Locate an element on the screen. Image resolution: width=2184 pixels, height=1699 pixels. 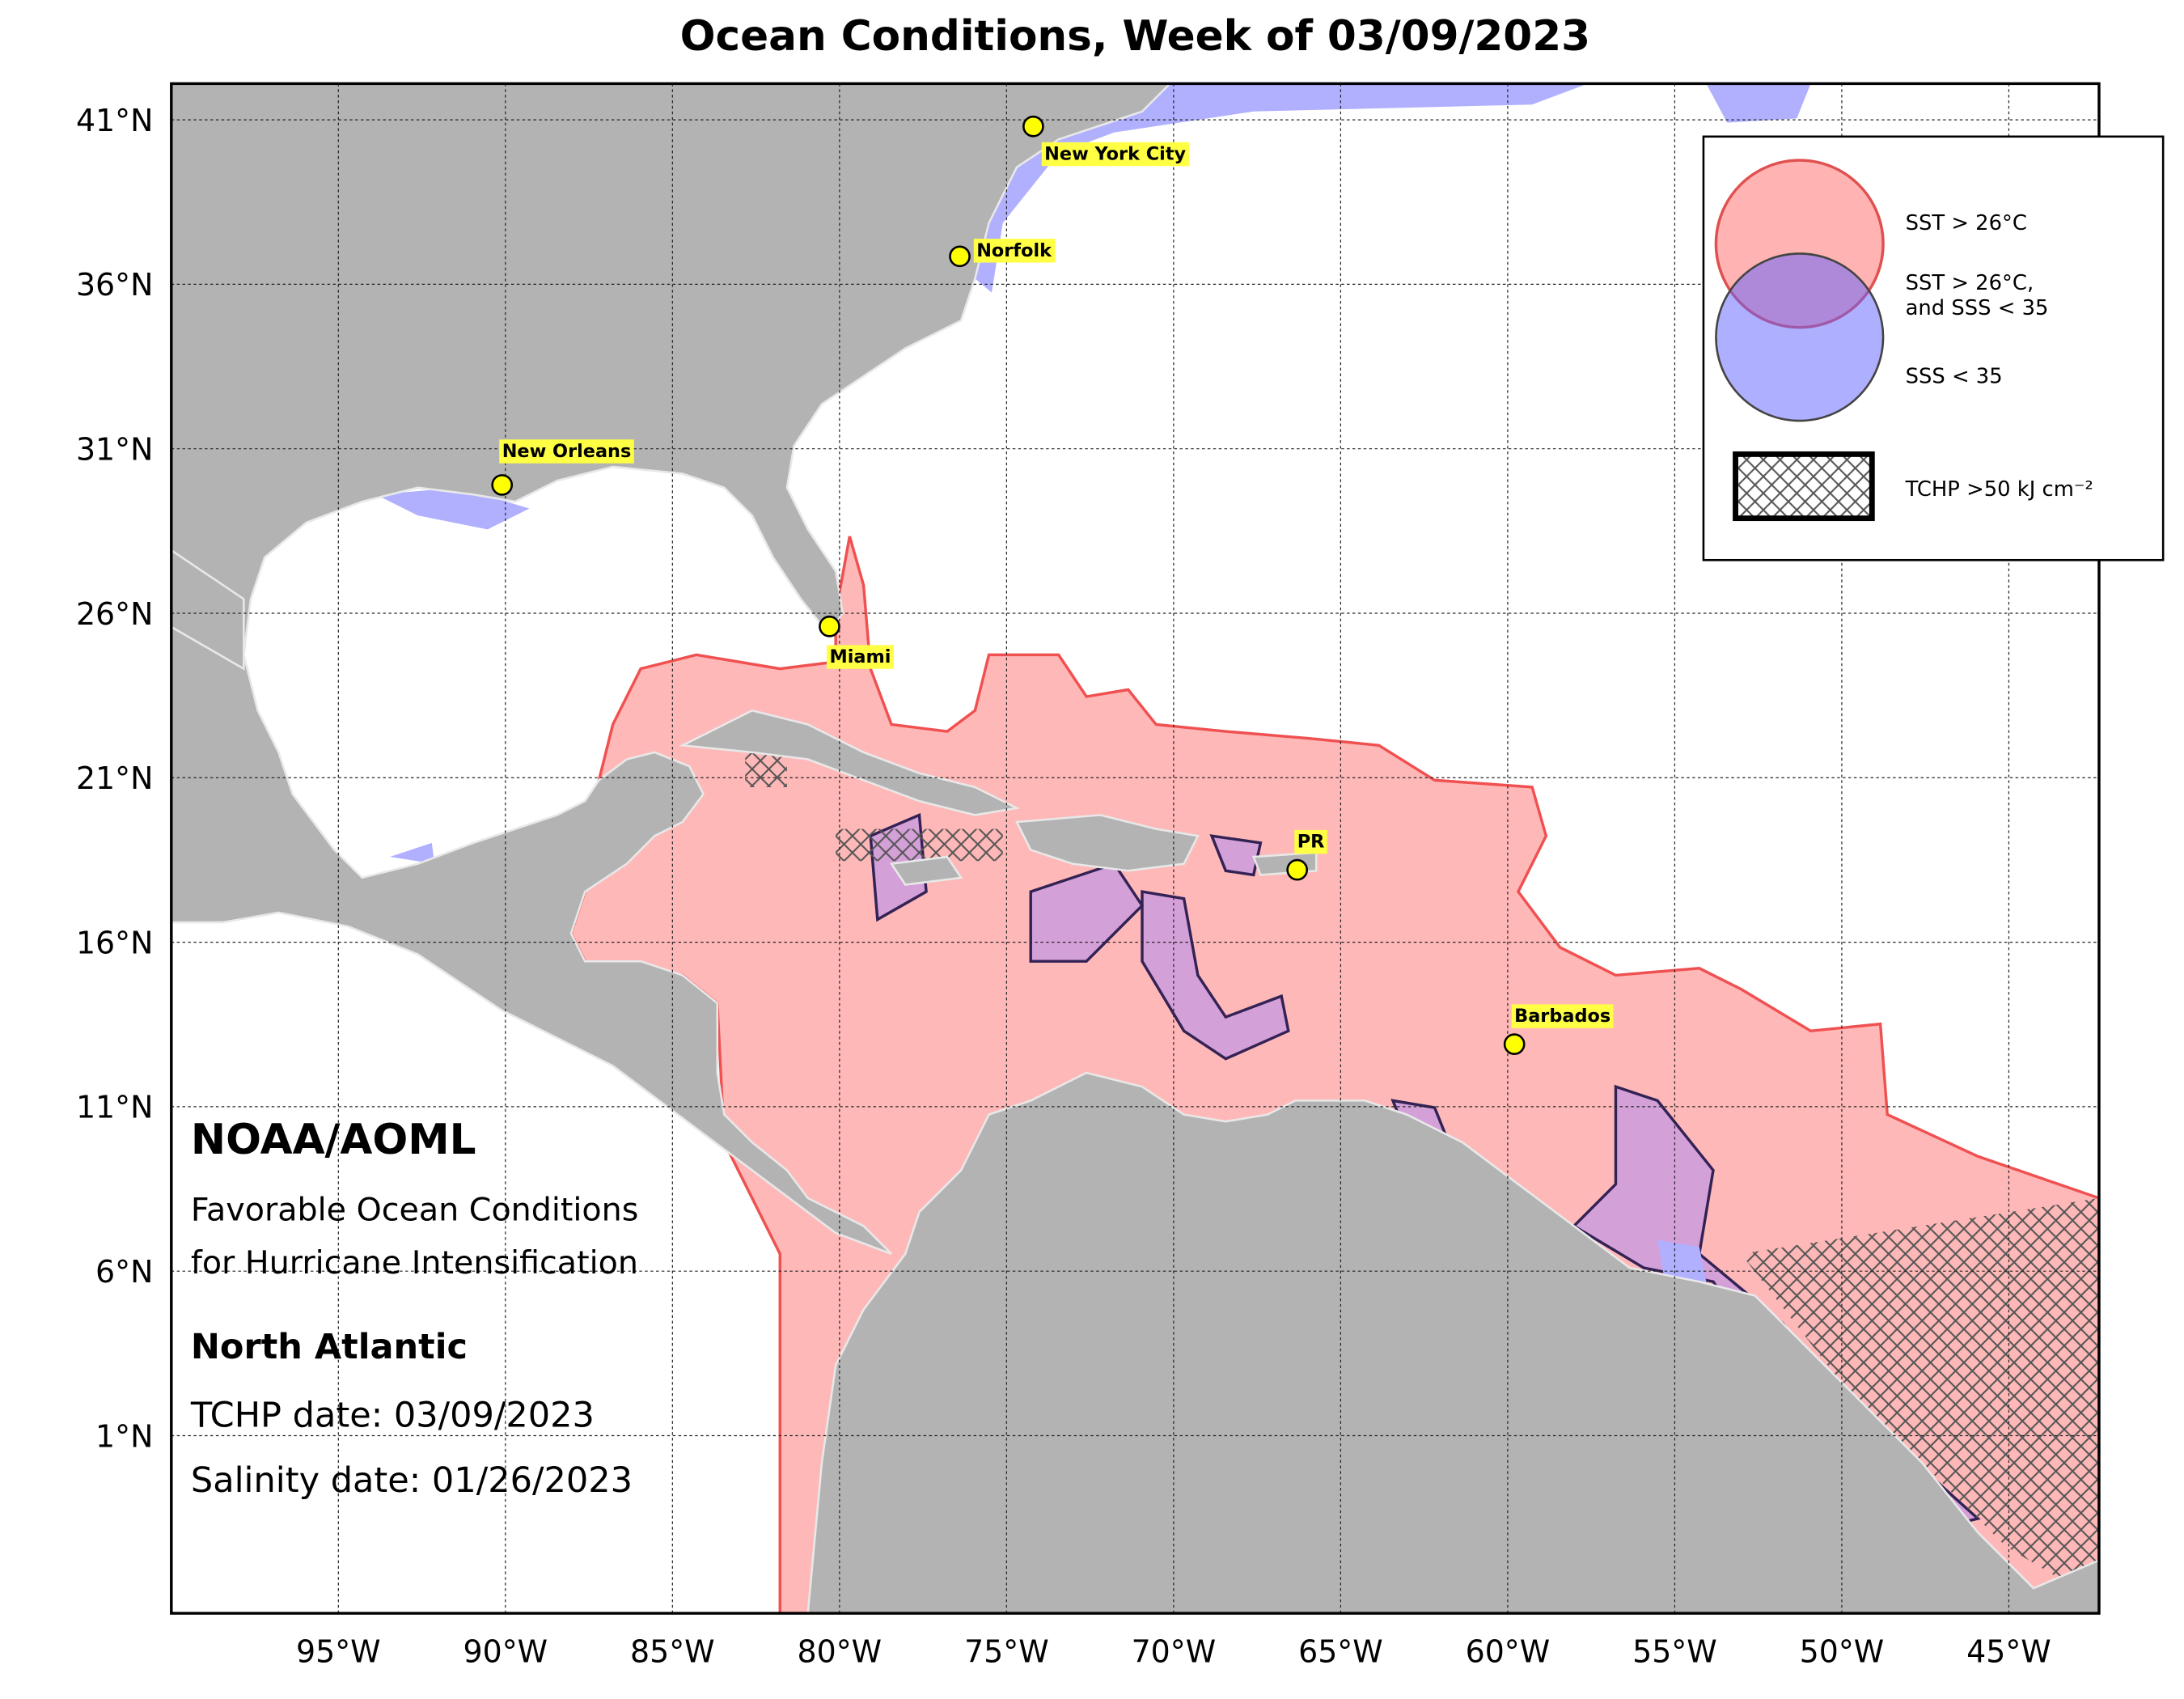
tchp-date: TCHP date: 03/09/2023 is located at coordinates (392, 1415).